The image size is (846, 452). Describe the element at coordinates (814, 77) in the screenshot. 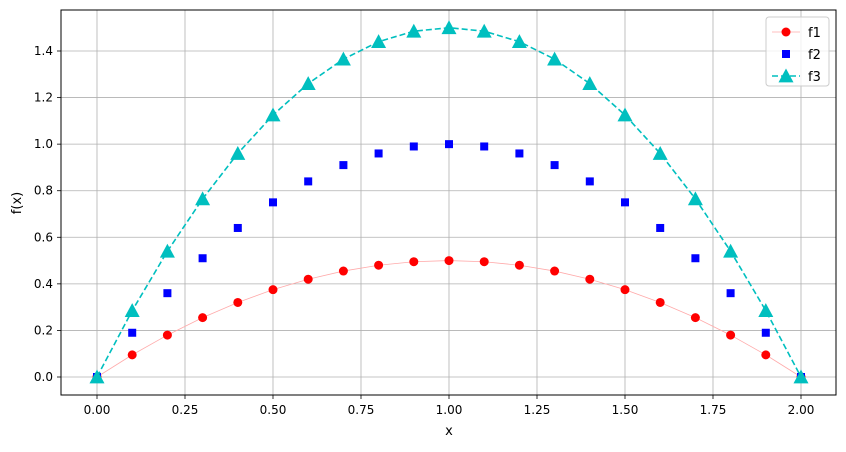

I see `legend-label: f3` at that location.